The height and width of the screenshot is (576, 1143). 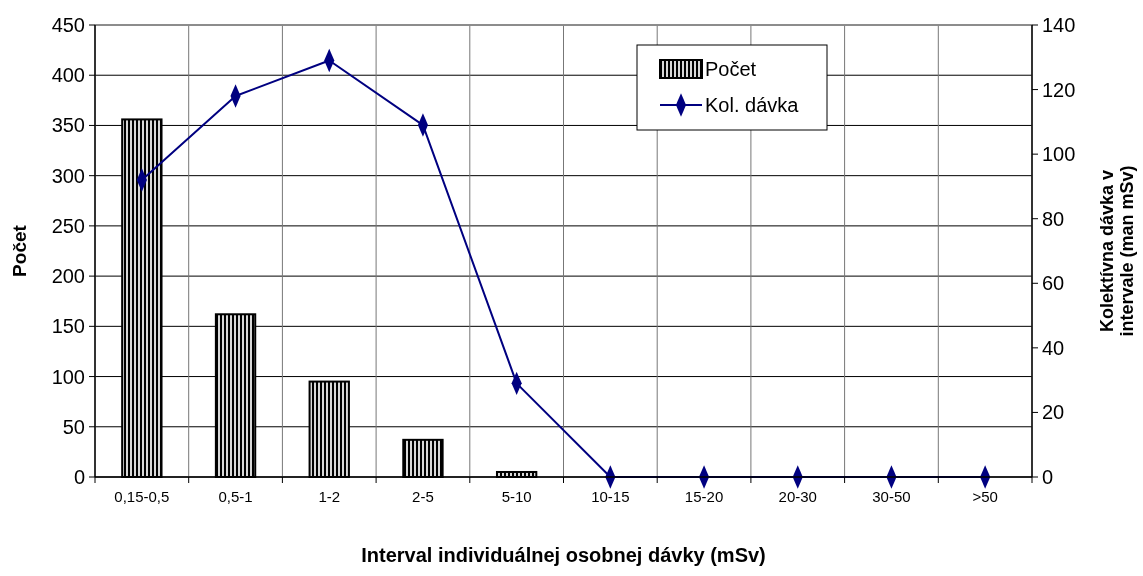 I want to click on y-tick-label: 150, so click(x=68, y=326).